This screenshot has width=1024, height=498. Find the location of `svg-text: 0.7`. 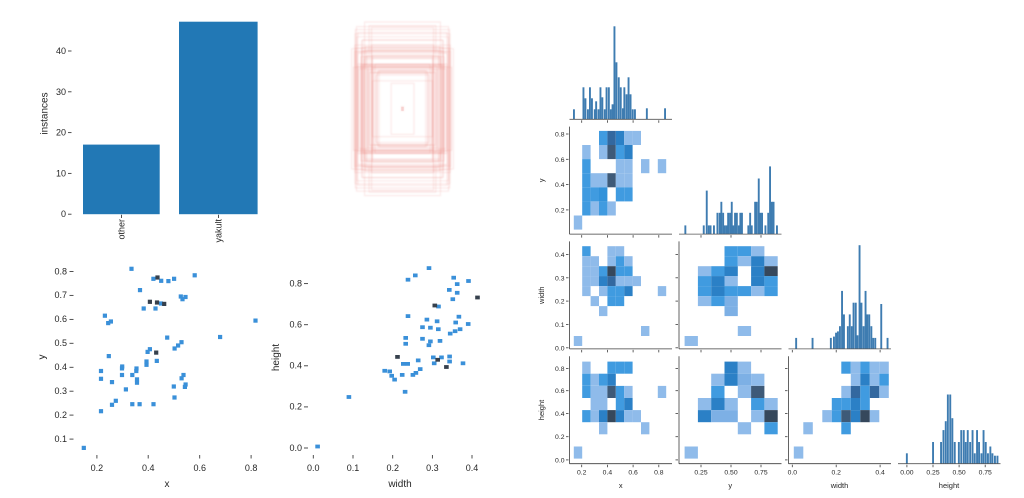

svg-text: 0.7 is located at coordinates (60, 295).